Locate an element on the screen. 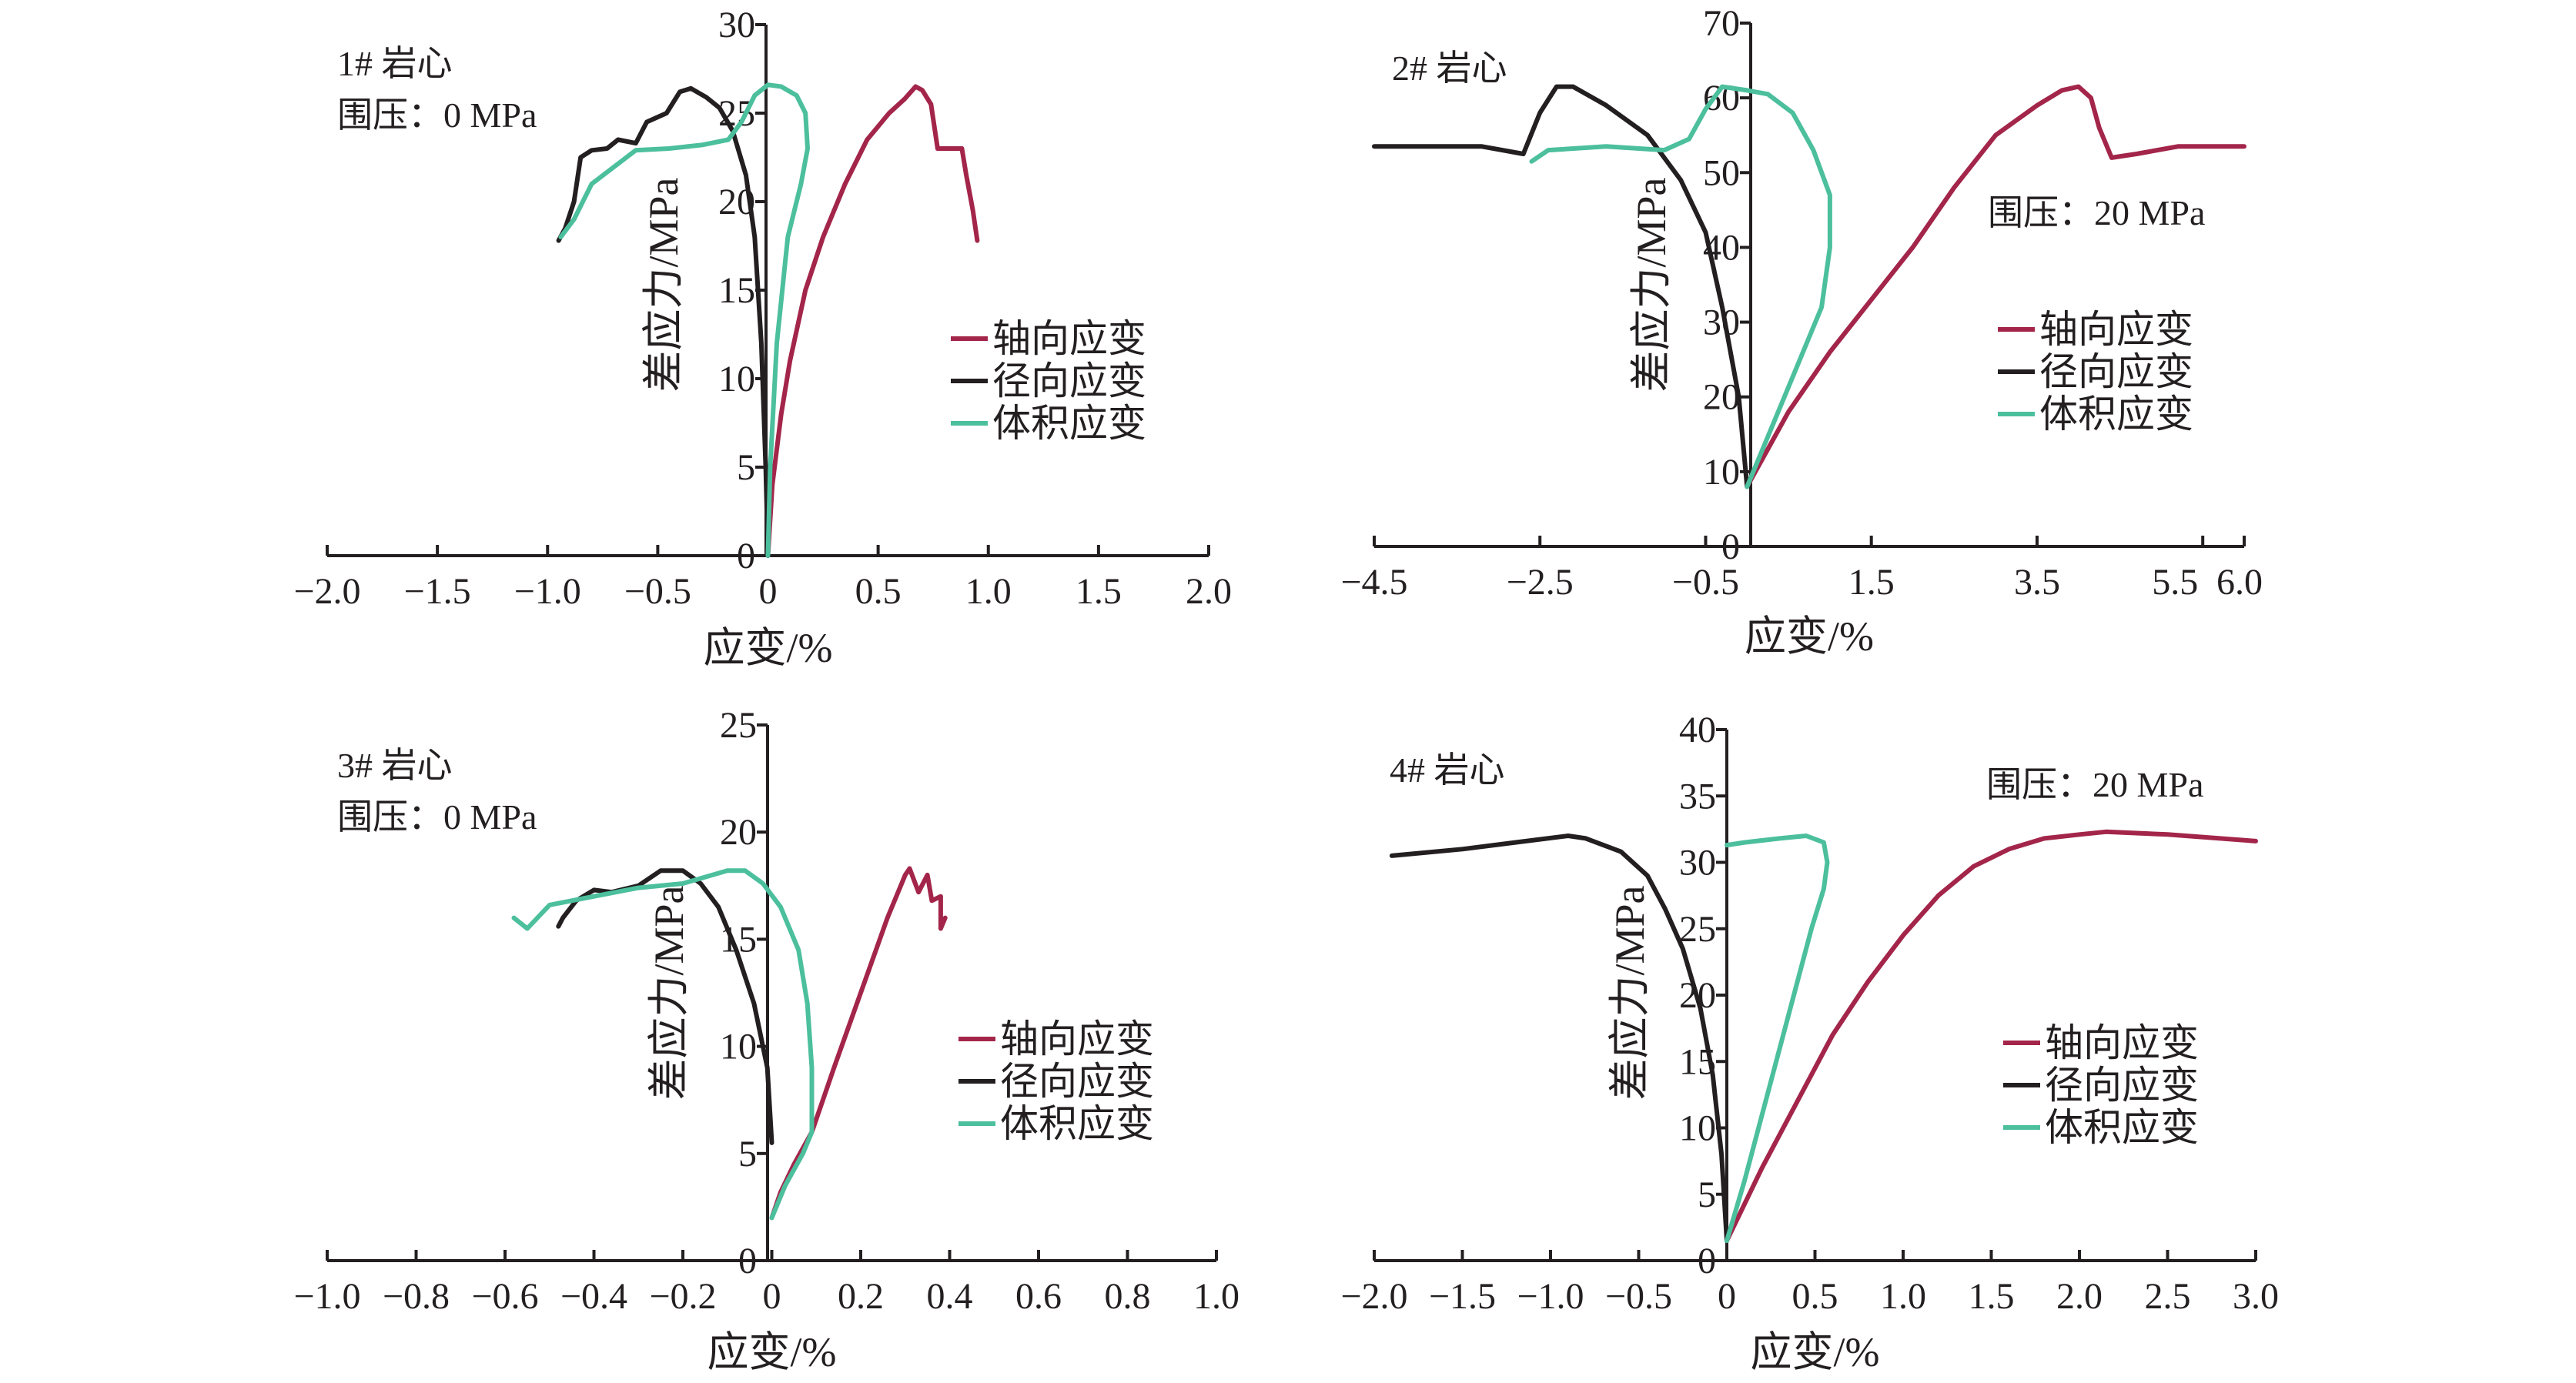  core-label: 2# 岩心 is located at coordinates (1449, 68).